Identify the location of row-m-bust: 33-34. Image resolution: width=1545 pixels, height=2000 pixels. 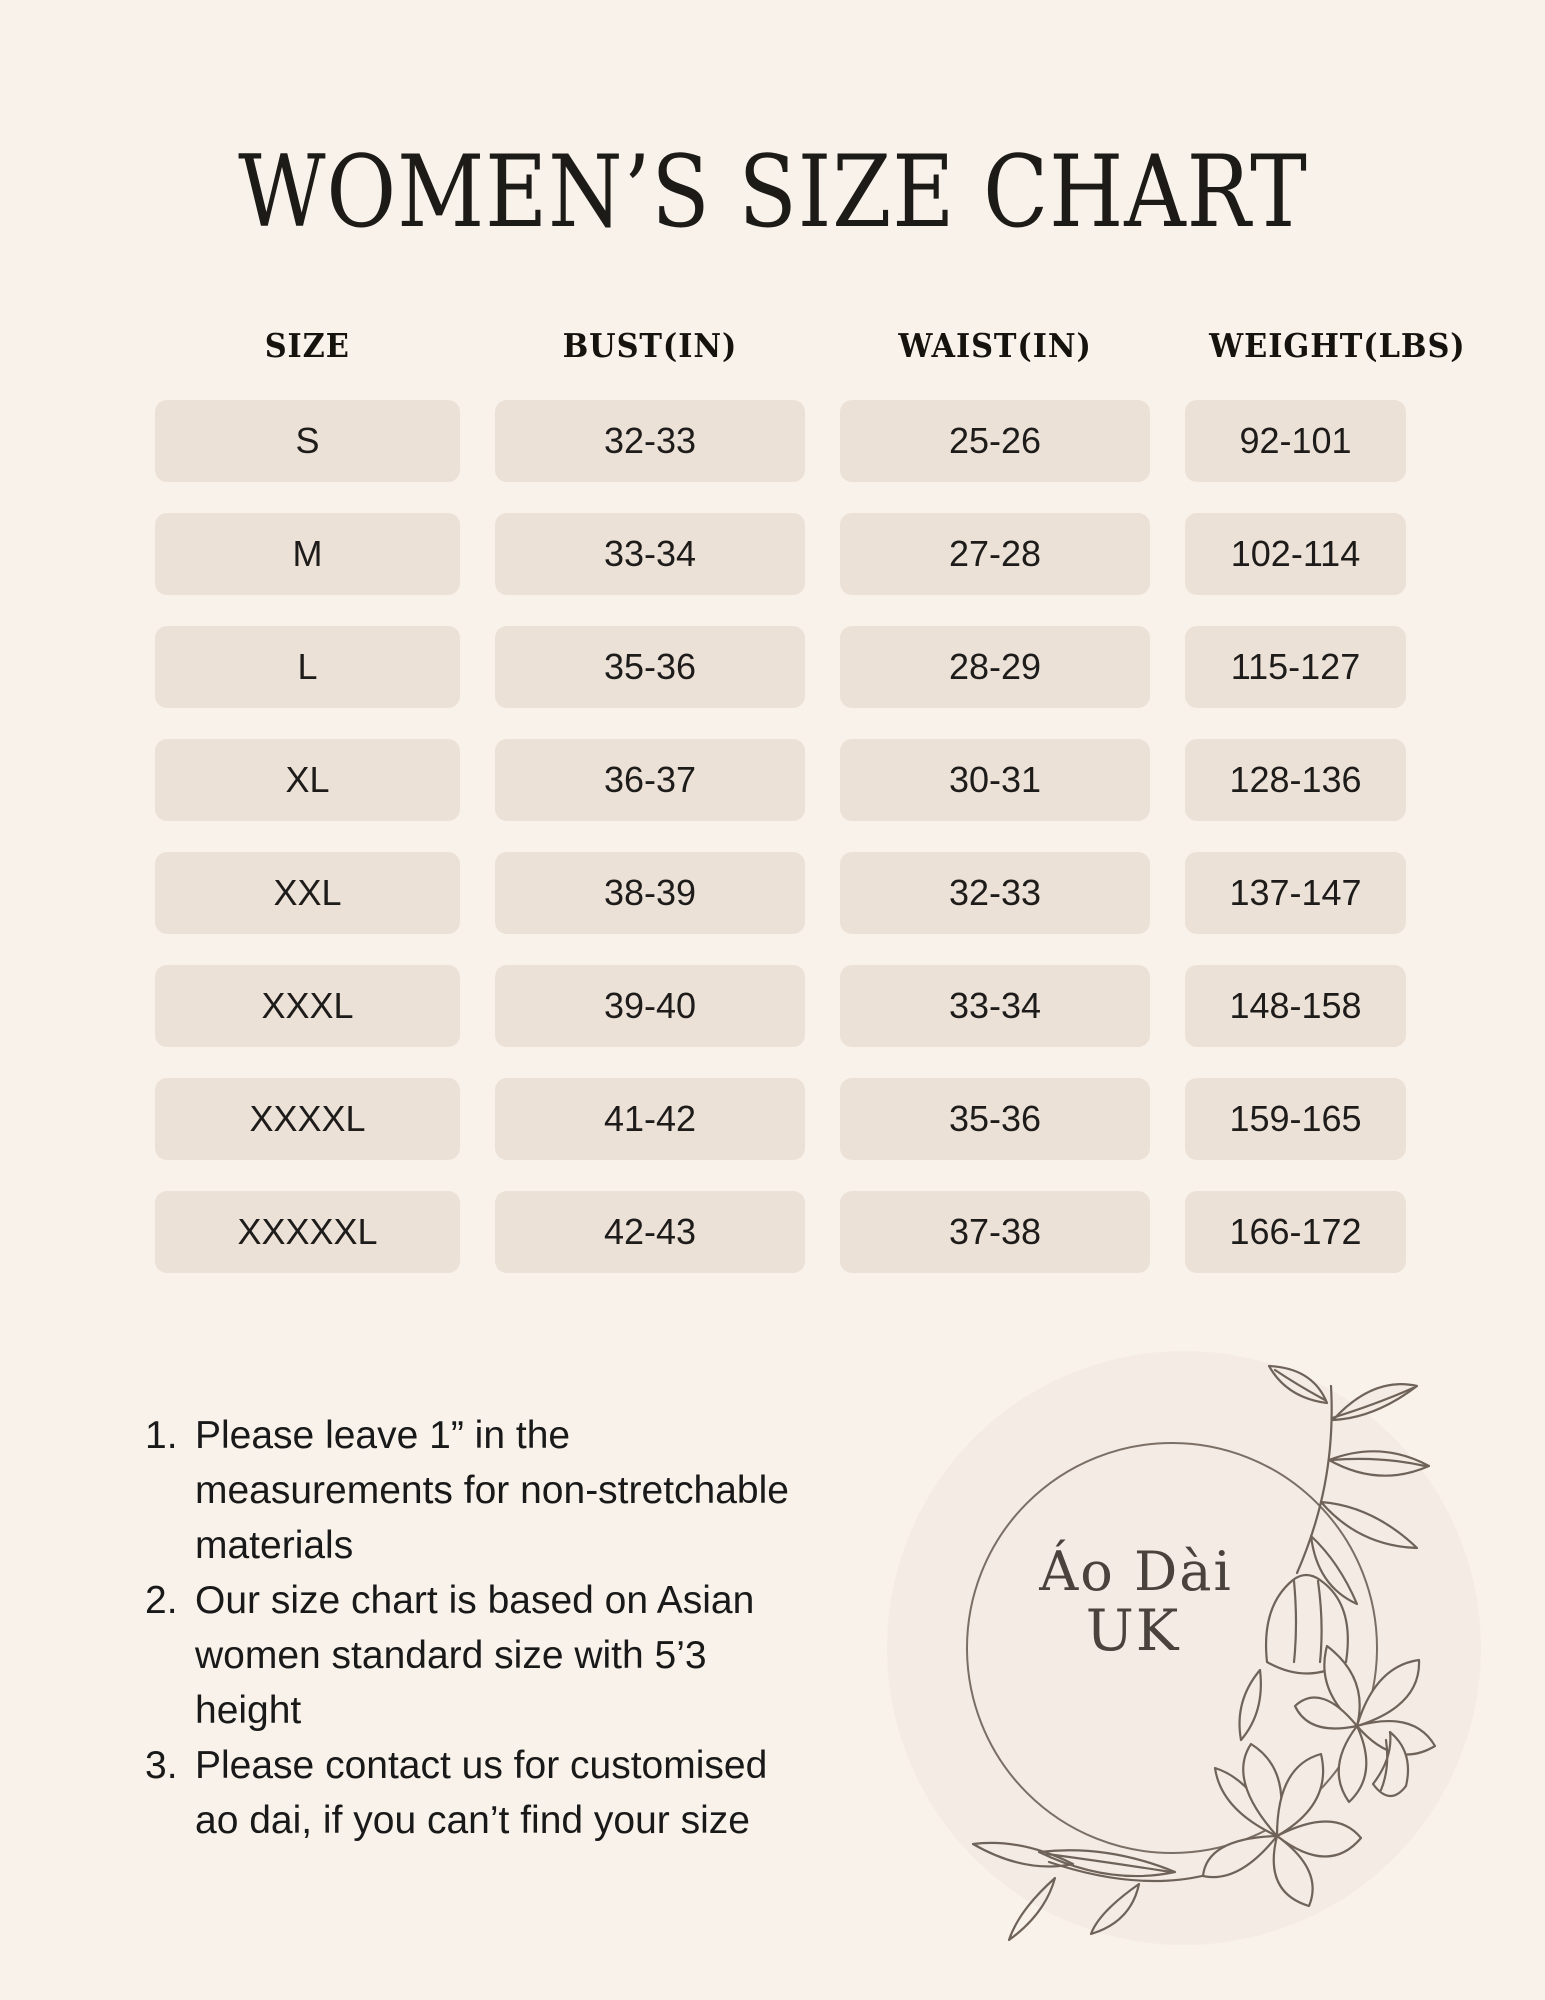
(650, 554).